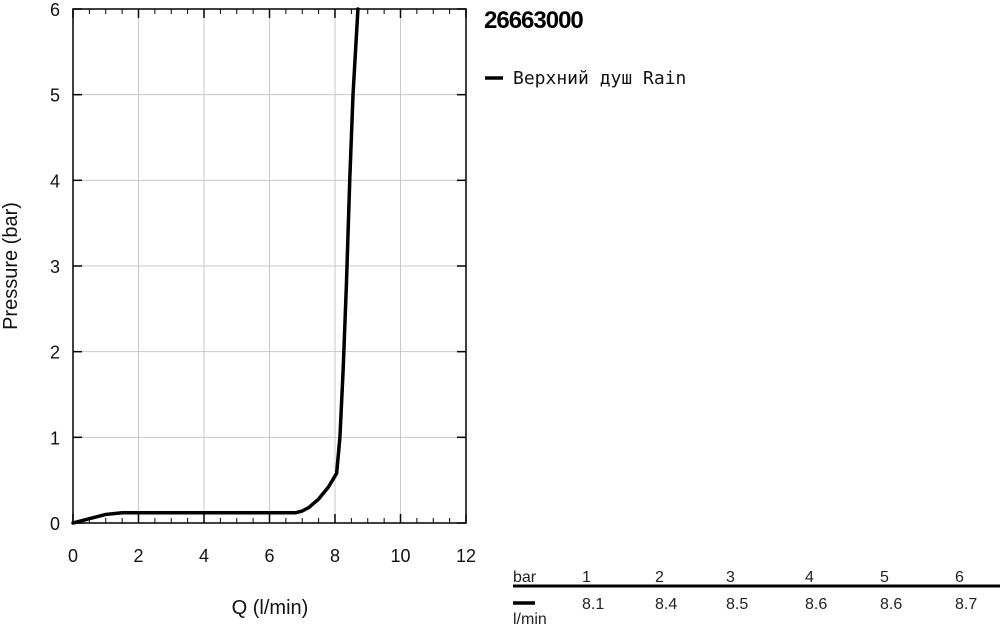  Describe the element at coordinates (525, 577) in the screenshot. I see `table-header-bar: bar` at that location.